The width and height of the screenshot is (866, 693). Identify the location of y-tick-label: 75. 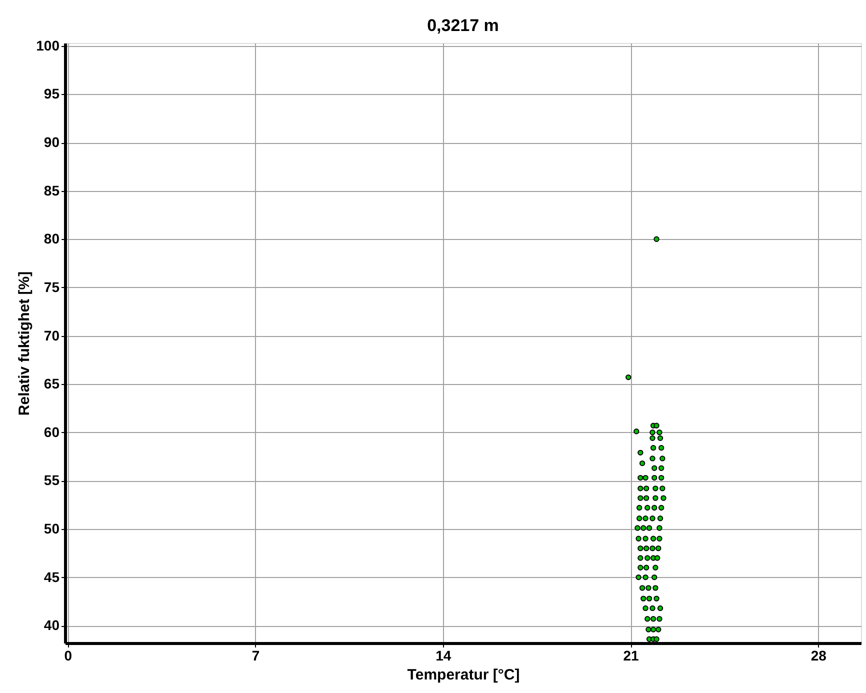
(52, 286).